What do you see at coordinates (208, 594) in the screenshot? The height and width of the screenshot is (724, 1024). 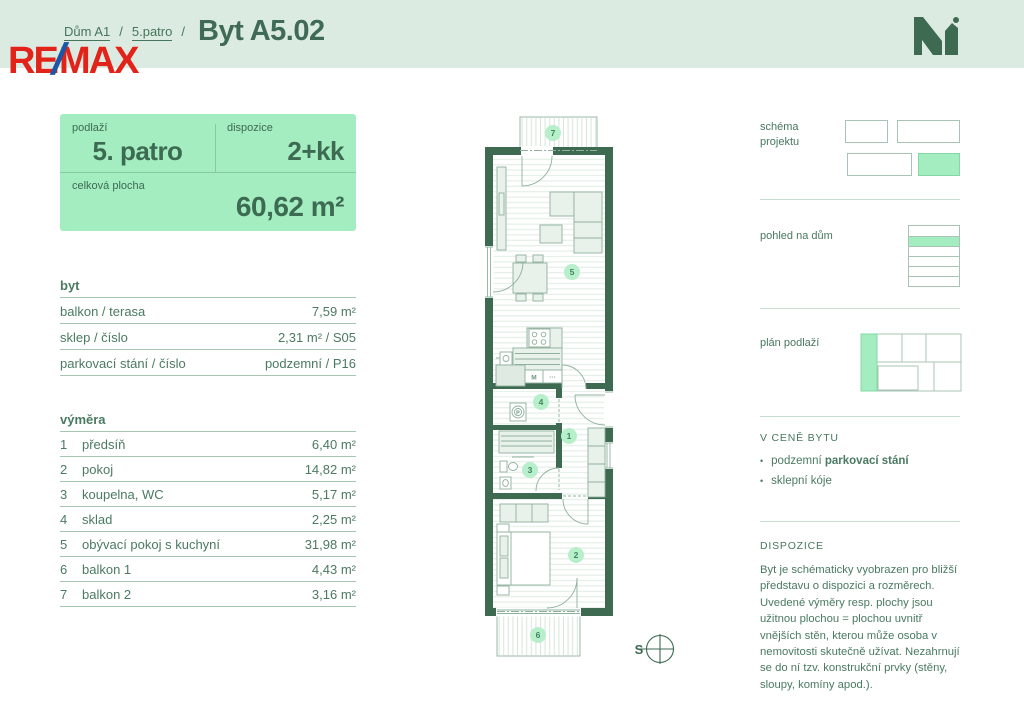 I see `table-row: 7 balkon 2 3,16 m²` at bounding box center [208, 594].